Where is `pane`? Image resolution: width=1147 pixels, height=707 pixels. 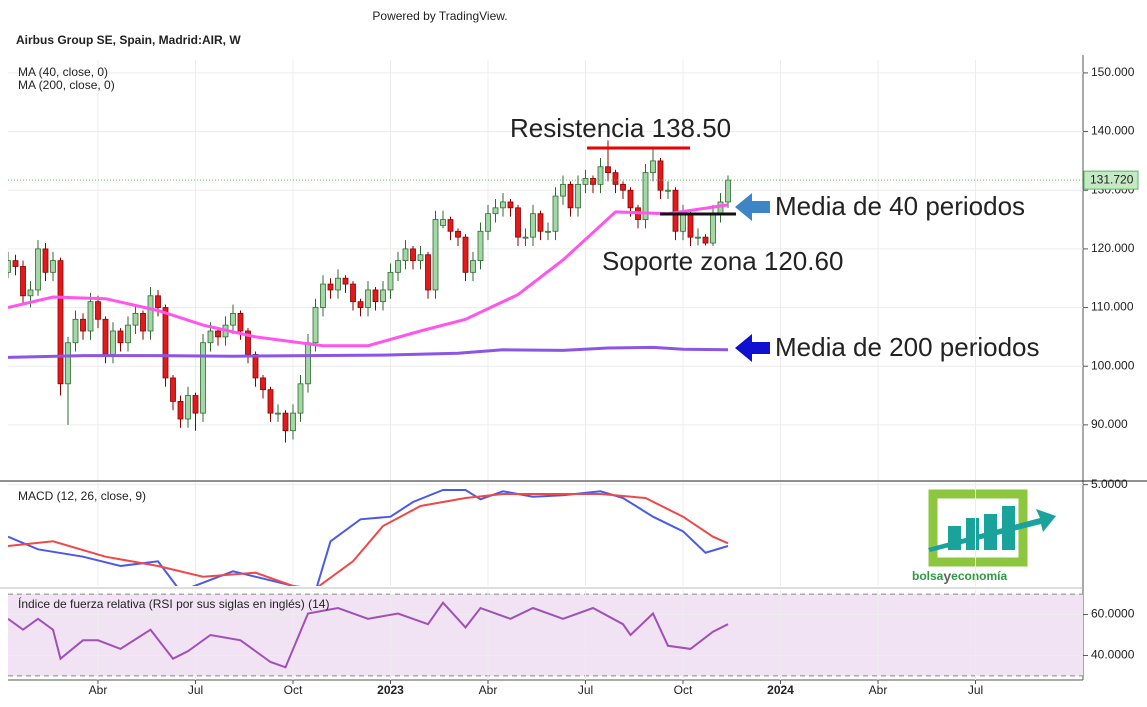
pane is located at coordinates (545, 635).